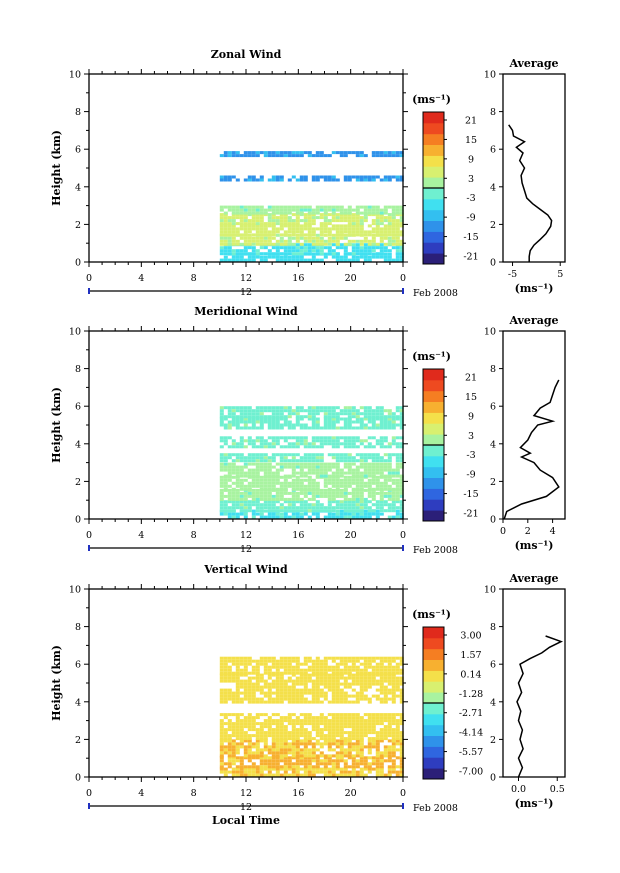 The height and width of the screenshot is (873, 620). I want to click on profile-x-tick-label: 0.0, so click(518, 789).